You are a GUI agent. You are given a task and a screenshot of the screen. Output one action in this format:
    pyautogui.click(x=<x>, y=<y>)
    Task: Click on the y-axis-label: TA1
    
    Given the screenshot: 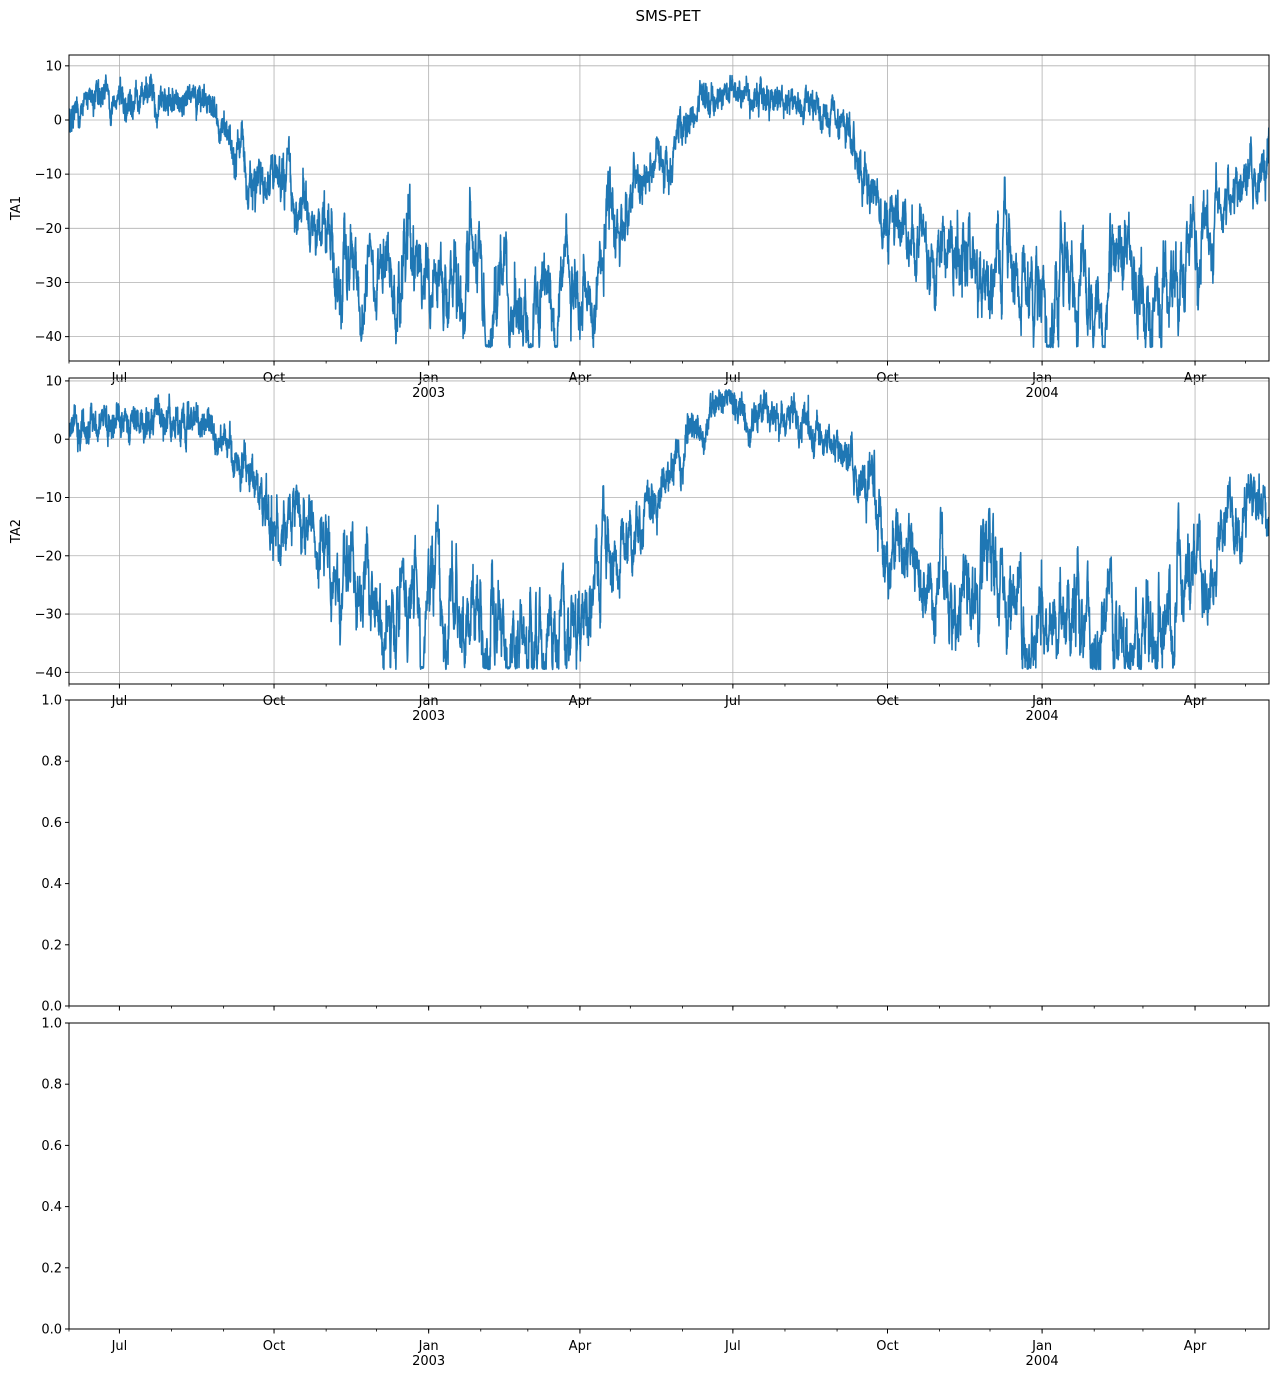 What is the action you would take?
    pyautogui.click(x=16, y=208)
    